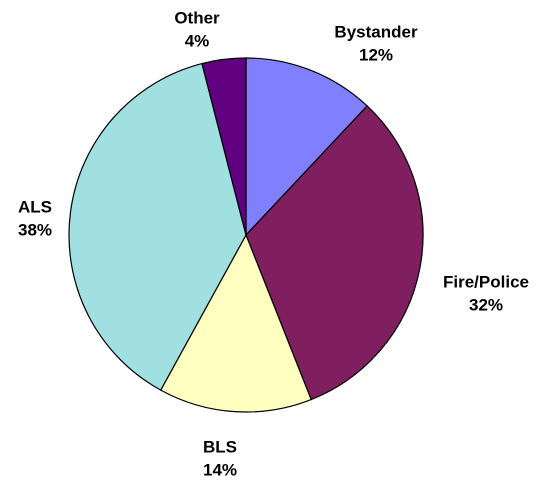  I want to click on slice-label: Bystander, so click(376, 31).